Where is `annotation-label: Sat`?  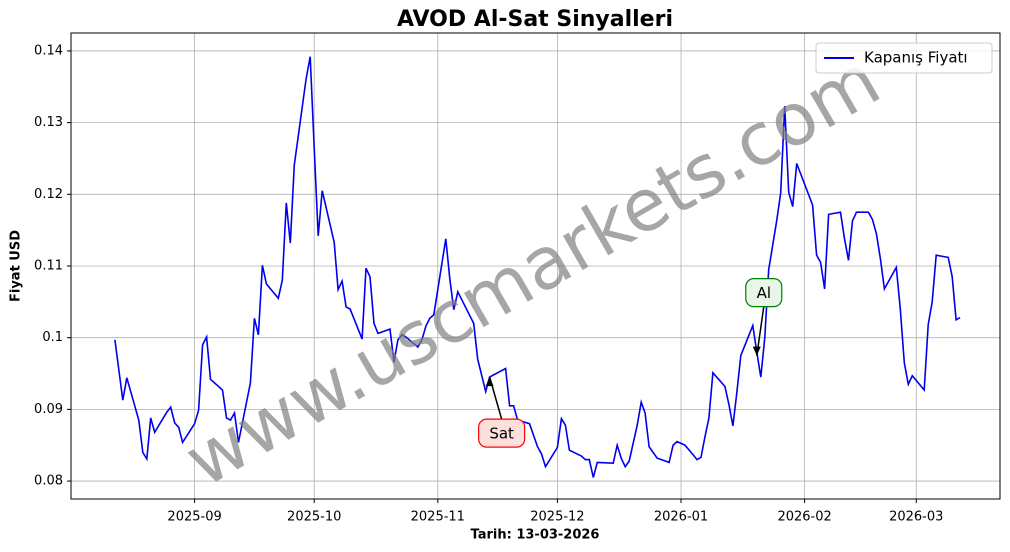
annotation-label: Sat is located at coordinates (501, 434).